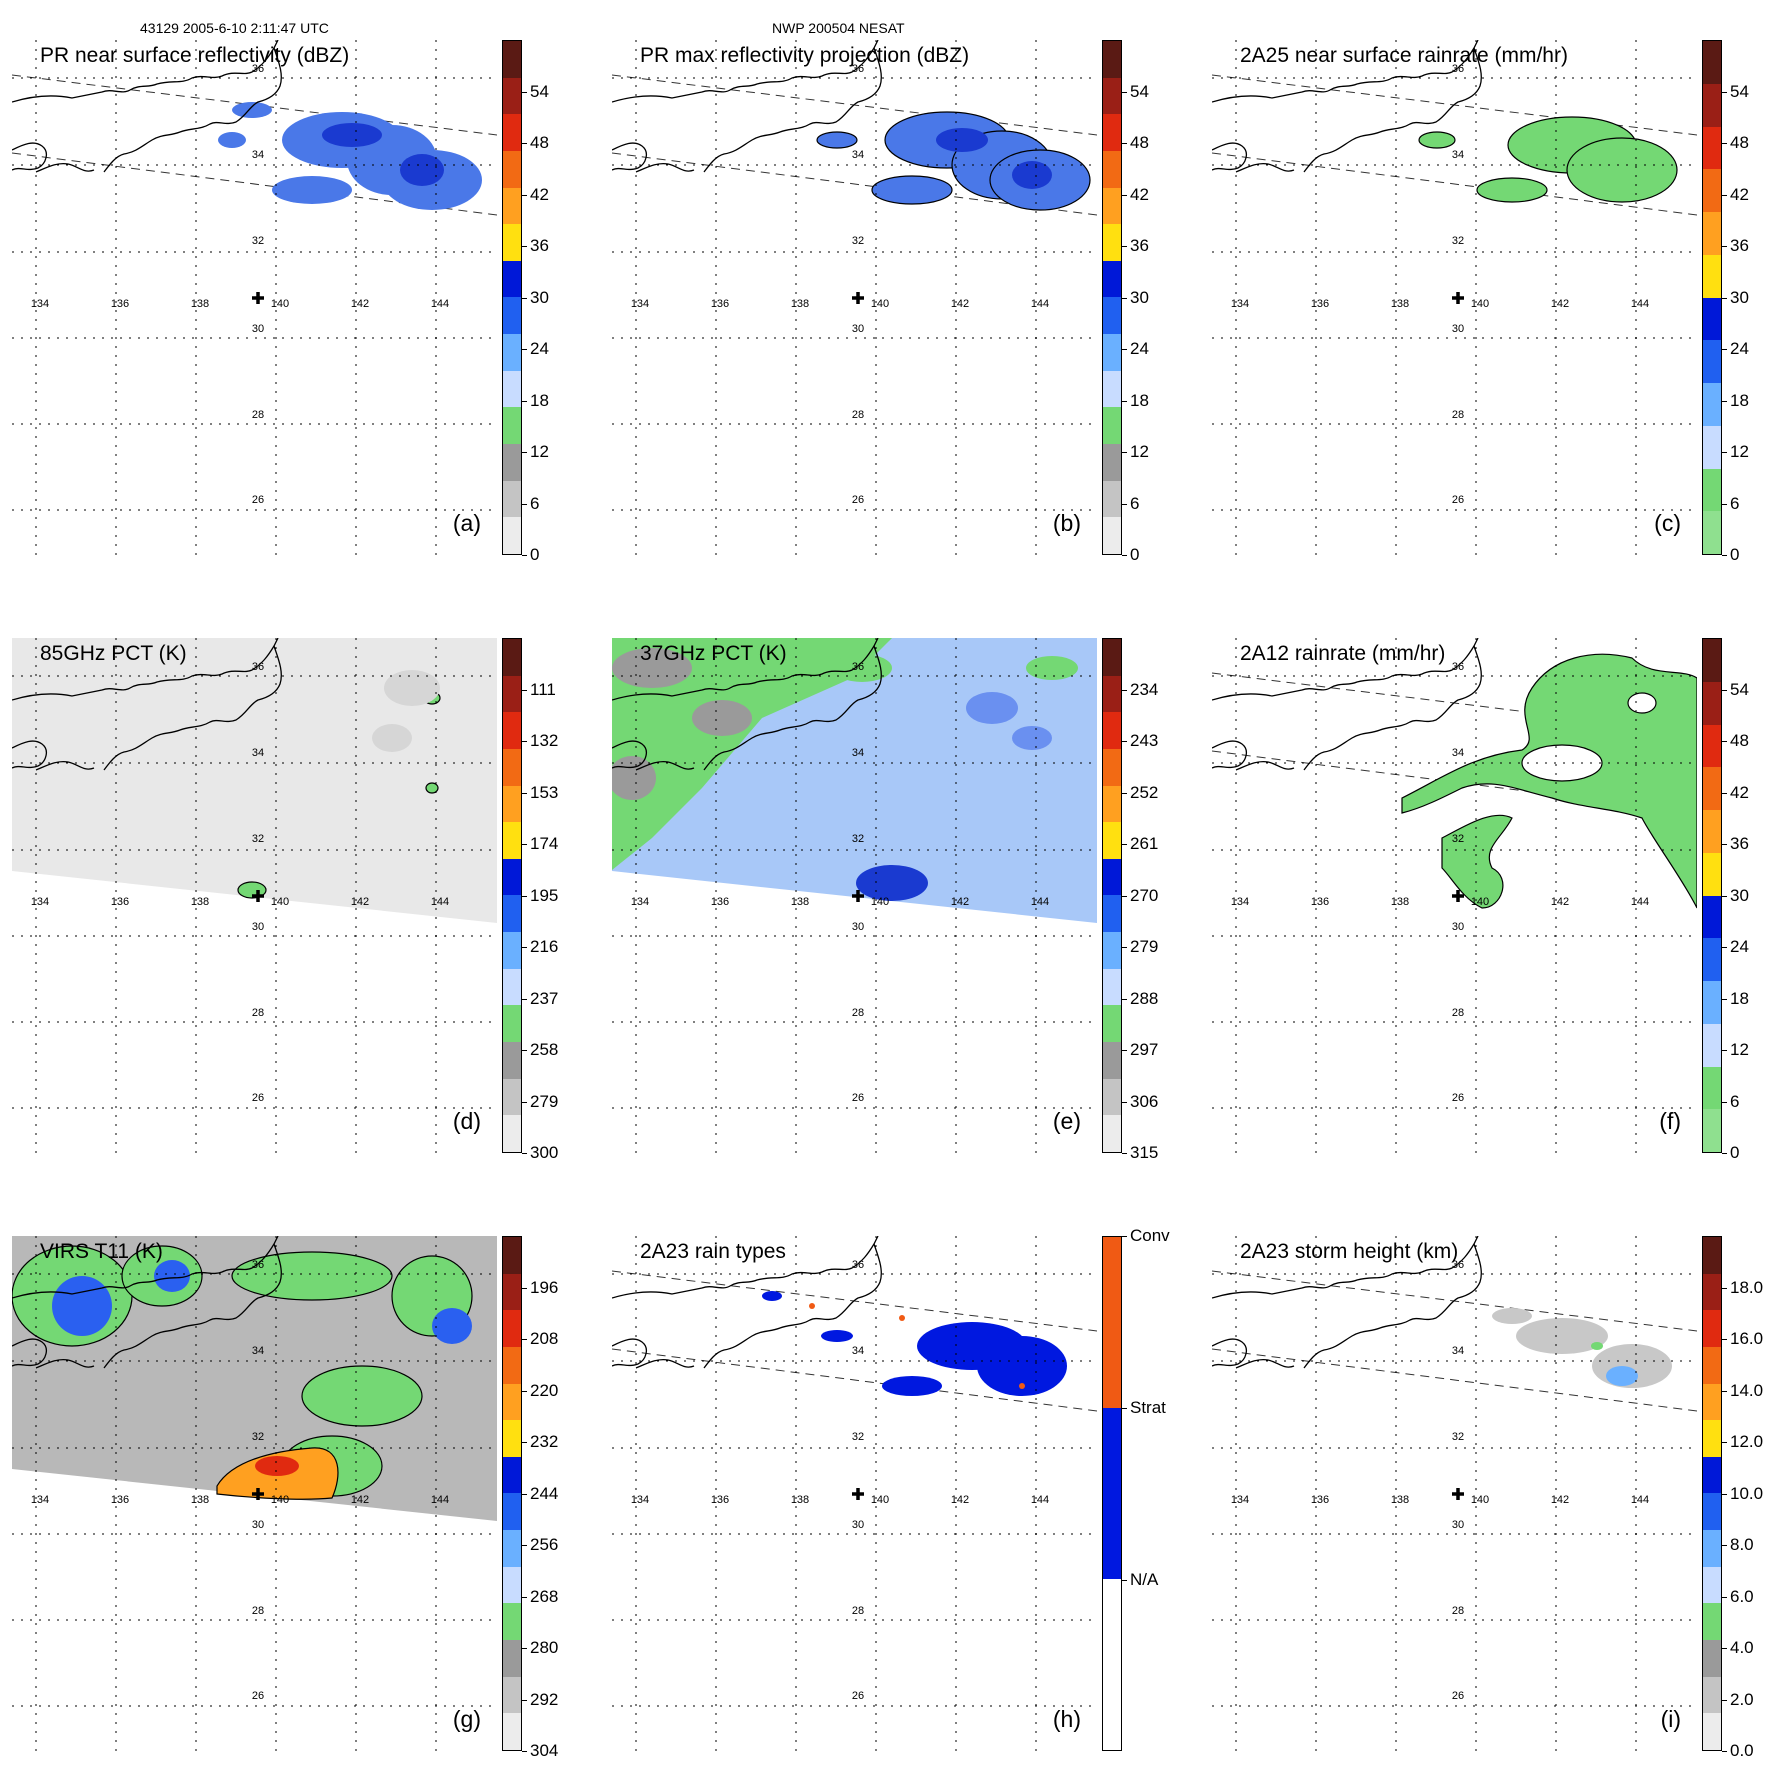 The width and height of the screenshot is (1771, 1771). What do you see at coordinates (544, 741) in the screenshot?
I see `colorbar-tick-label: 132` at bounding box center [544, 741].